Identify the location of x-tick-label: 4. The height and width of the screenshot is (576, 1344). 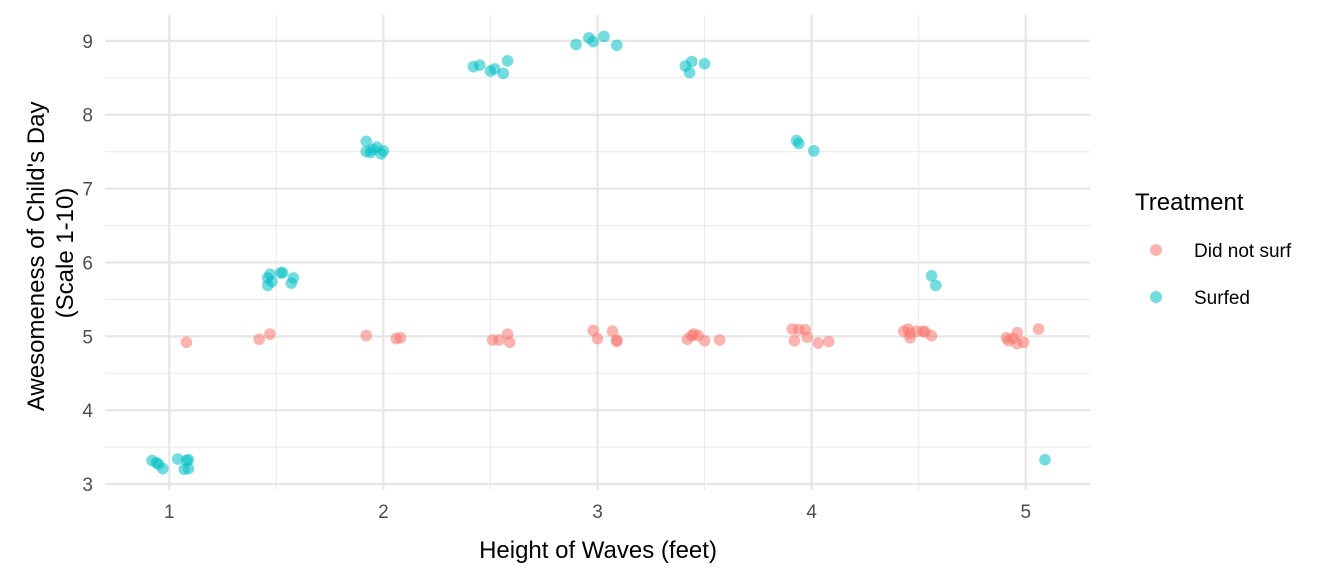
(811, 512).